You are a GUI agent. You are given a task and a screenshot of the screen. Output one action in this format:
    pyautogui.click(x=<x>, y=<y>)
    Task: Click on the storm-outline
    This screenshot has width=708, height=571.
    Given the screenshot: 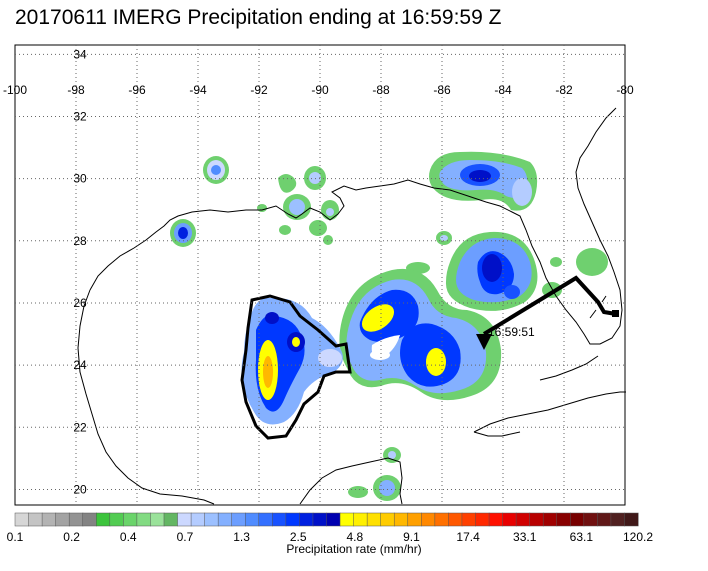 What is the action you would take?
    pyautogui.click(x=296, y=367)
    